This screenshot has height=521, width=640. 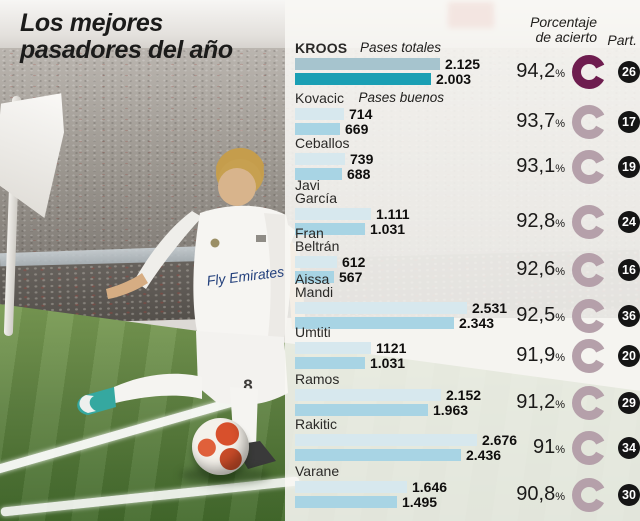 I want to click on player-name: Javi García, so click(x=316, y=191).